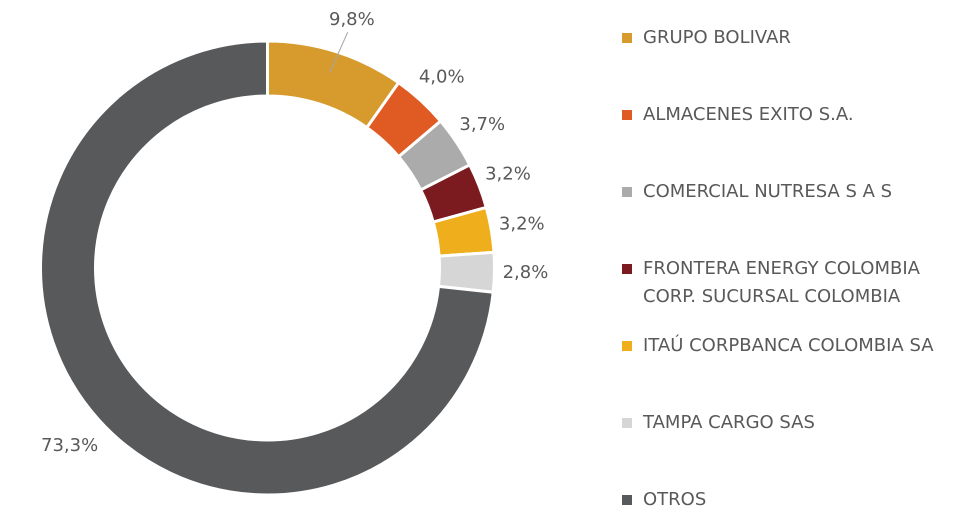 The image size is (961, 508). I want to click on legend-entry: TAMPA CARGO SAS, so click(787, 423).